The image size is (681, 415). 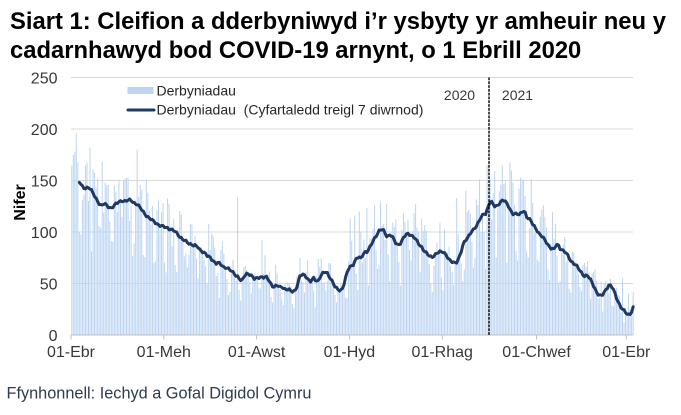 I want to click on svg-text: 01-Chwef, so click(x=536, y=352).